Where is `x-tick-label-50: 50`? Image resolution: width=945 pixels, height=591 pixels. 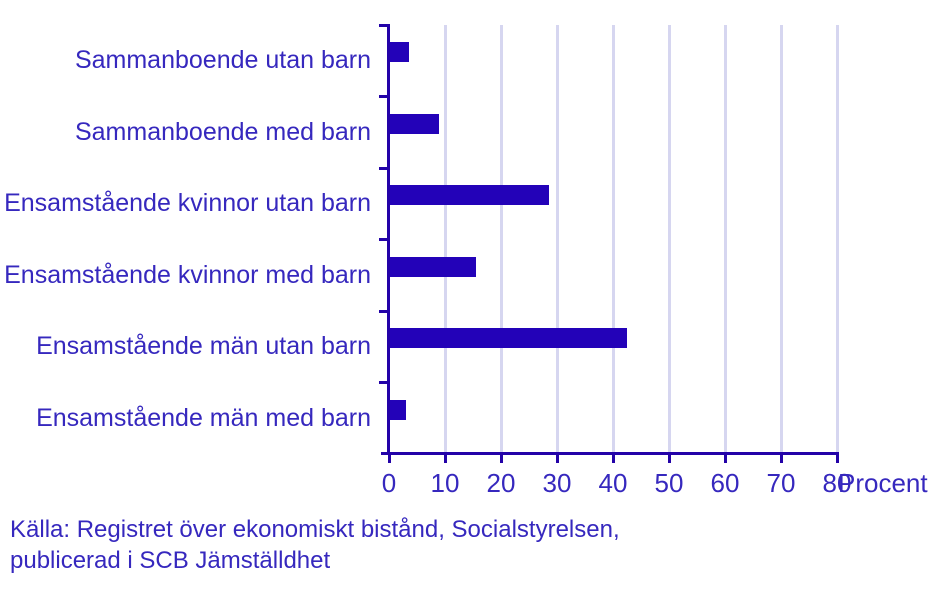
x-tick-label-50: 50 is located at coordinates (669, 483).